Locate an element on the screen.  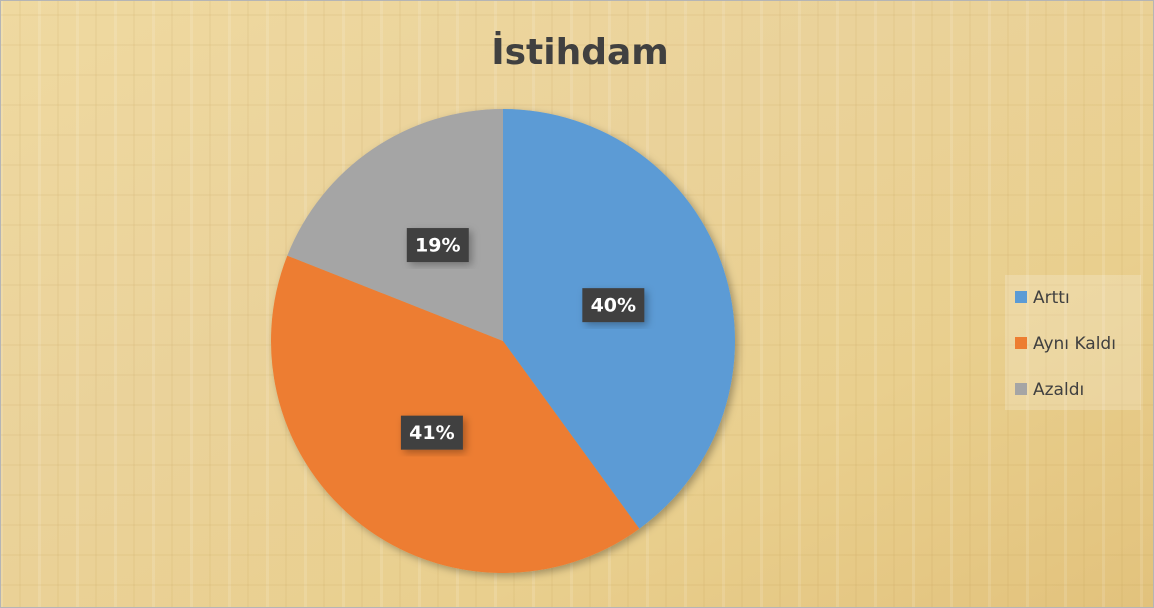
legend-label: Arttı is located at coordinates (1051, 298).